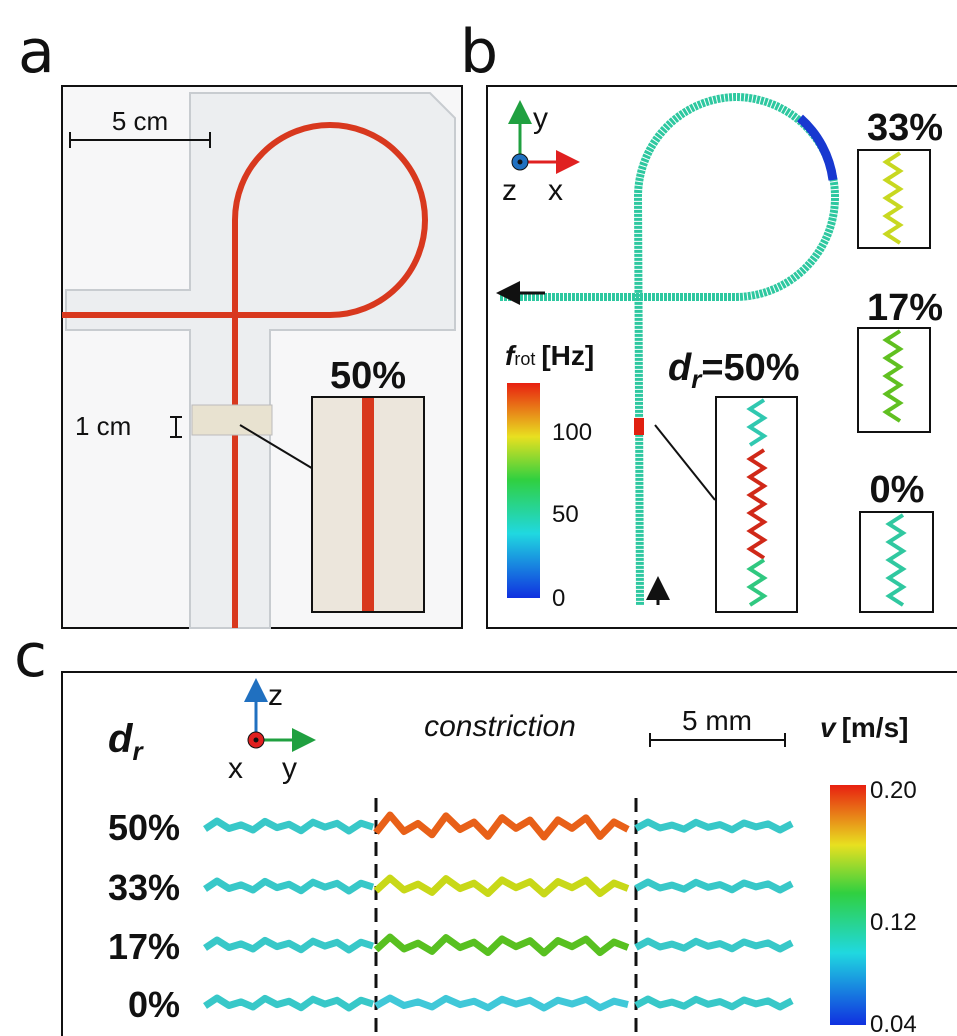 The width and height of the screenshot is (957, 1036). Describe the element at coordinates (717, 720) in the screenshot. I see `scale-label: 5 mm` at that location.